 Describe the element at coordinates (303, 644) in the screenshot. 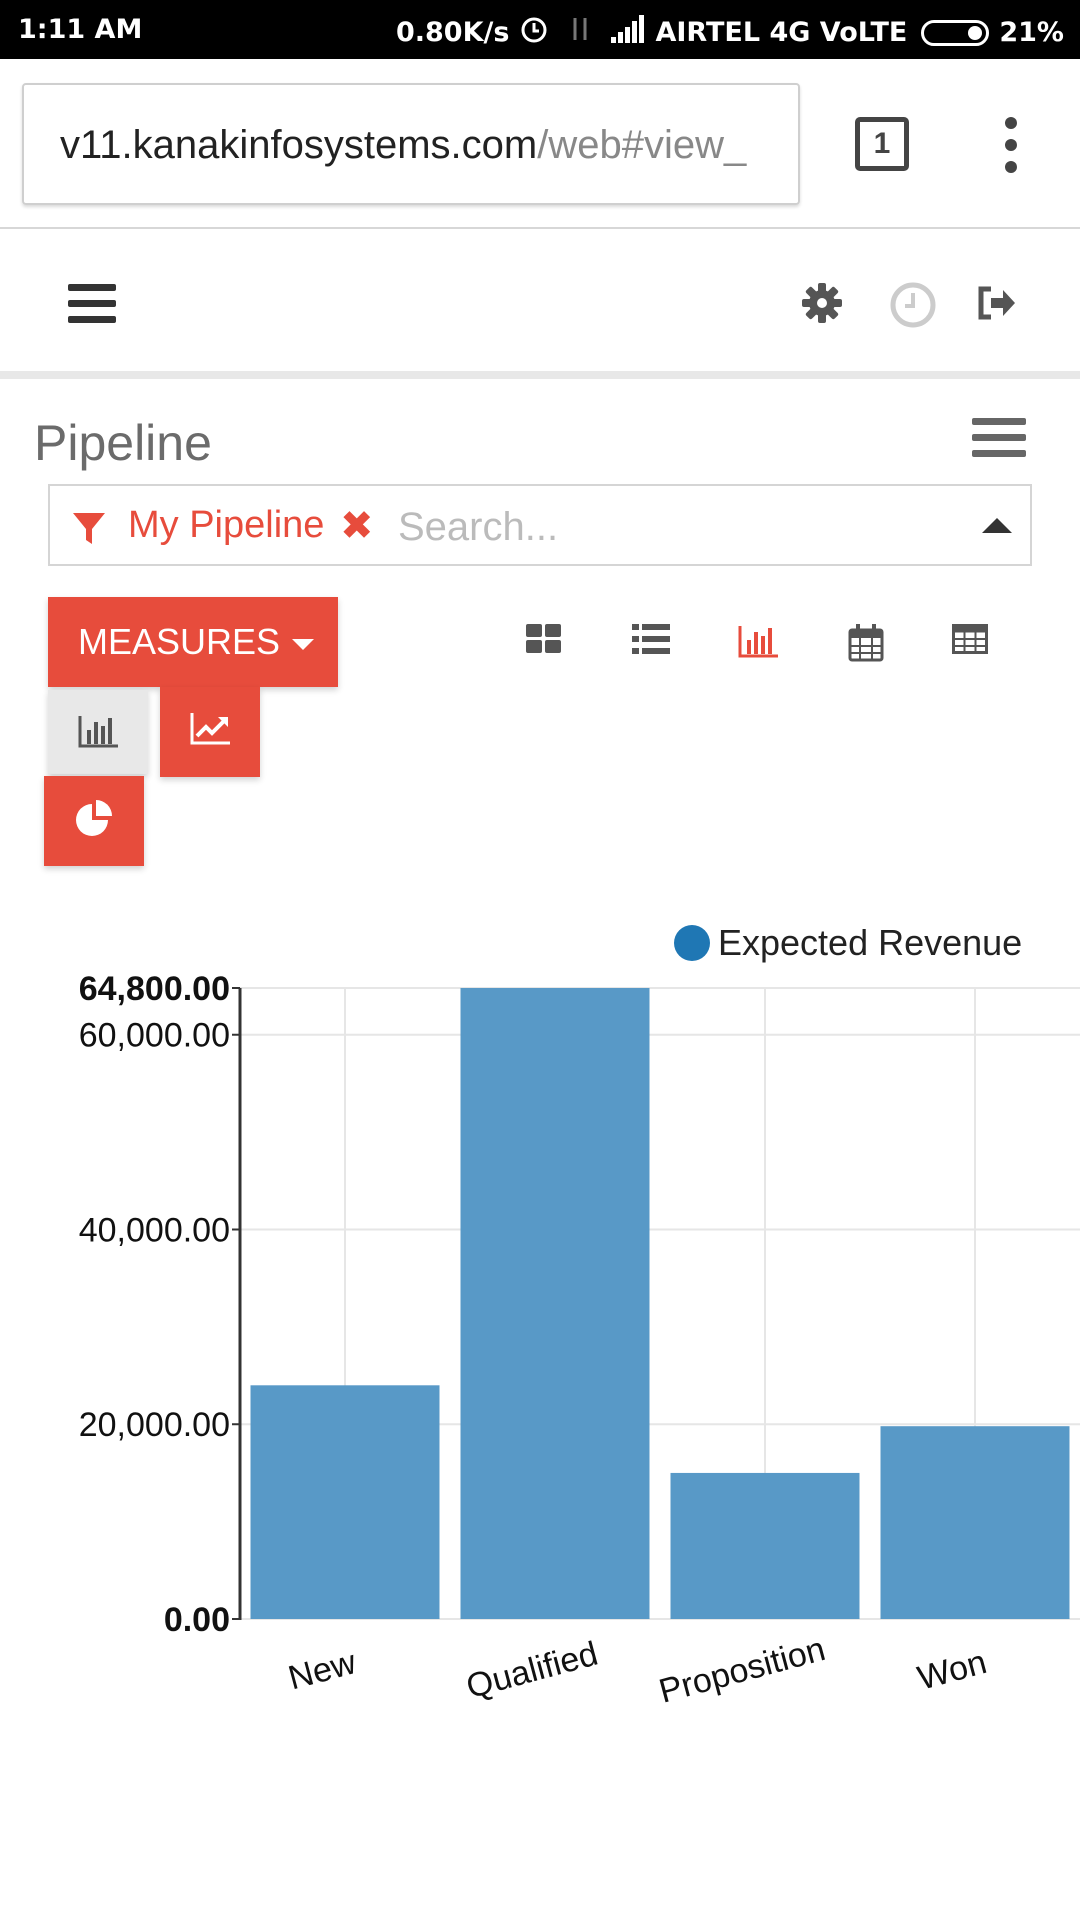

I see `caret-down-icon` at that location.